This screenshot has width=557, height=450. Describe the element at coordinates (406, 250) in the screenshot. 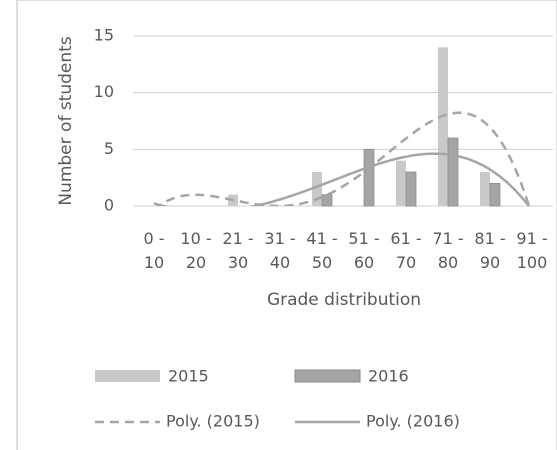

I see `x-tick-label: 61 - 70` at that location.